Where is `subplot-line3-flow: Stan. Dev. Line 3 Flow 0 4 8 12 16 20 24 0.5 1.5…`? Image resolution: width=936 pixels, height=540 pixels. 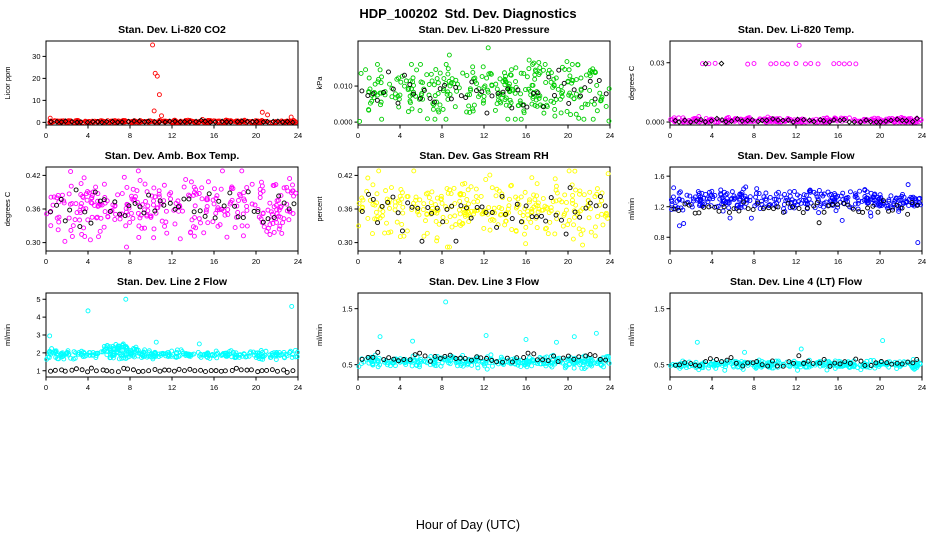 subplot-line3-flow: Stan. Dev. Line 3 Flow 0 4 8 12 16 20 24 0.5 1.5… is located at coordinates (468, 338).